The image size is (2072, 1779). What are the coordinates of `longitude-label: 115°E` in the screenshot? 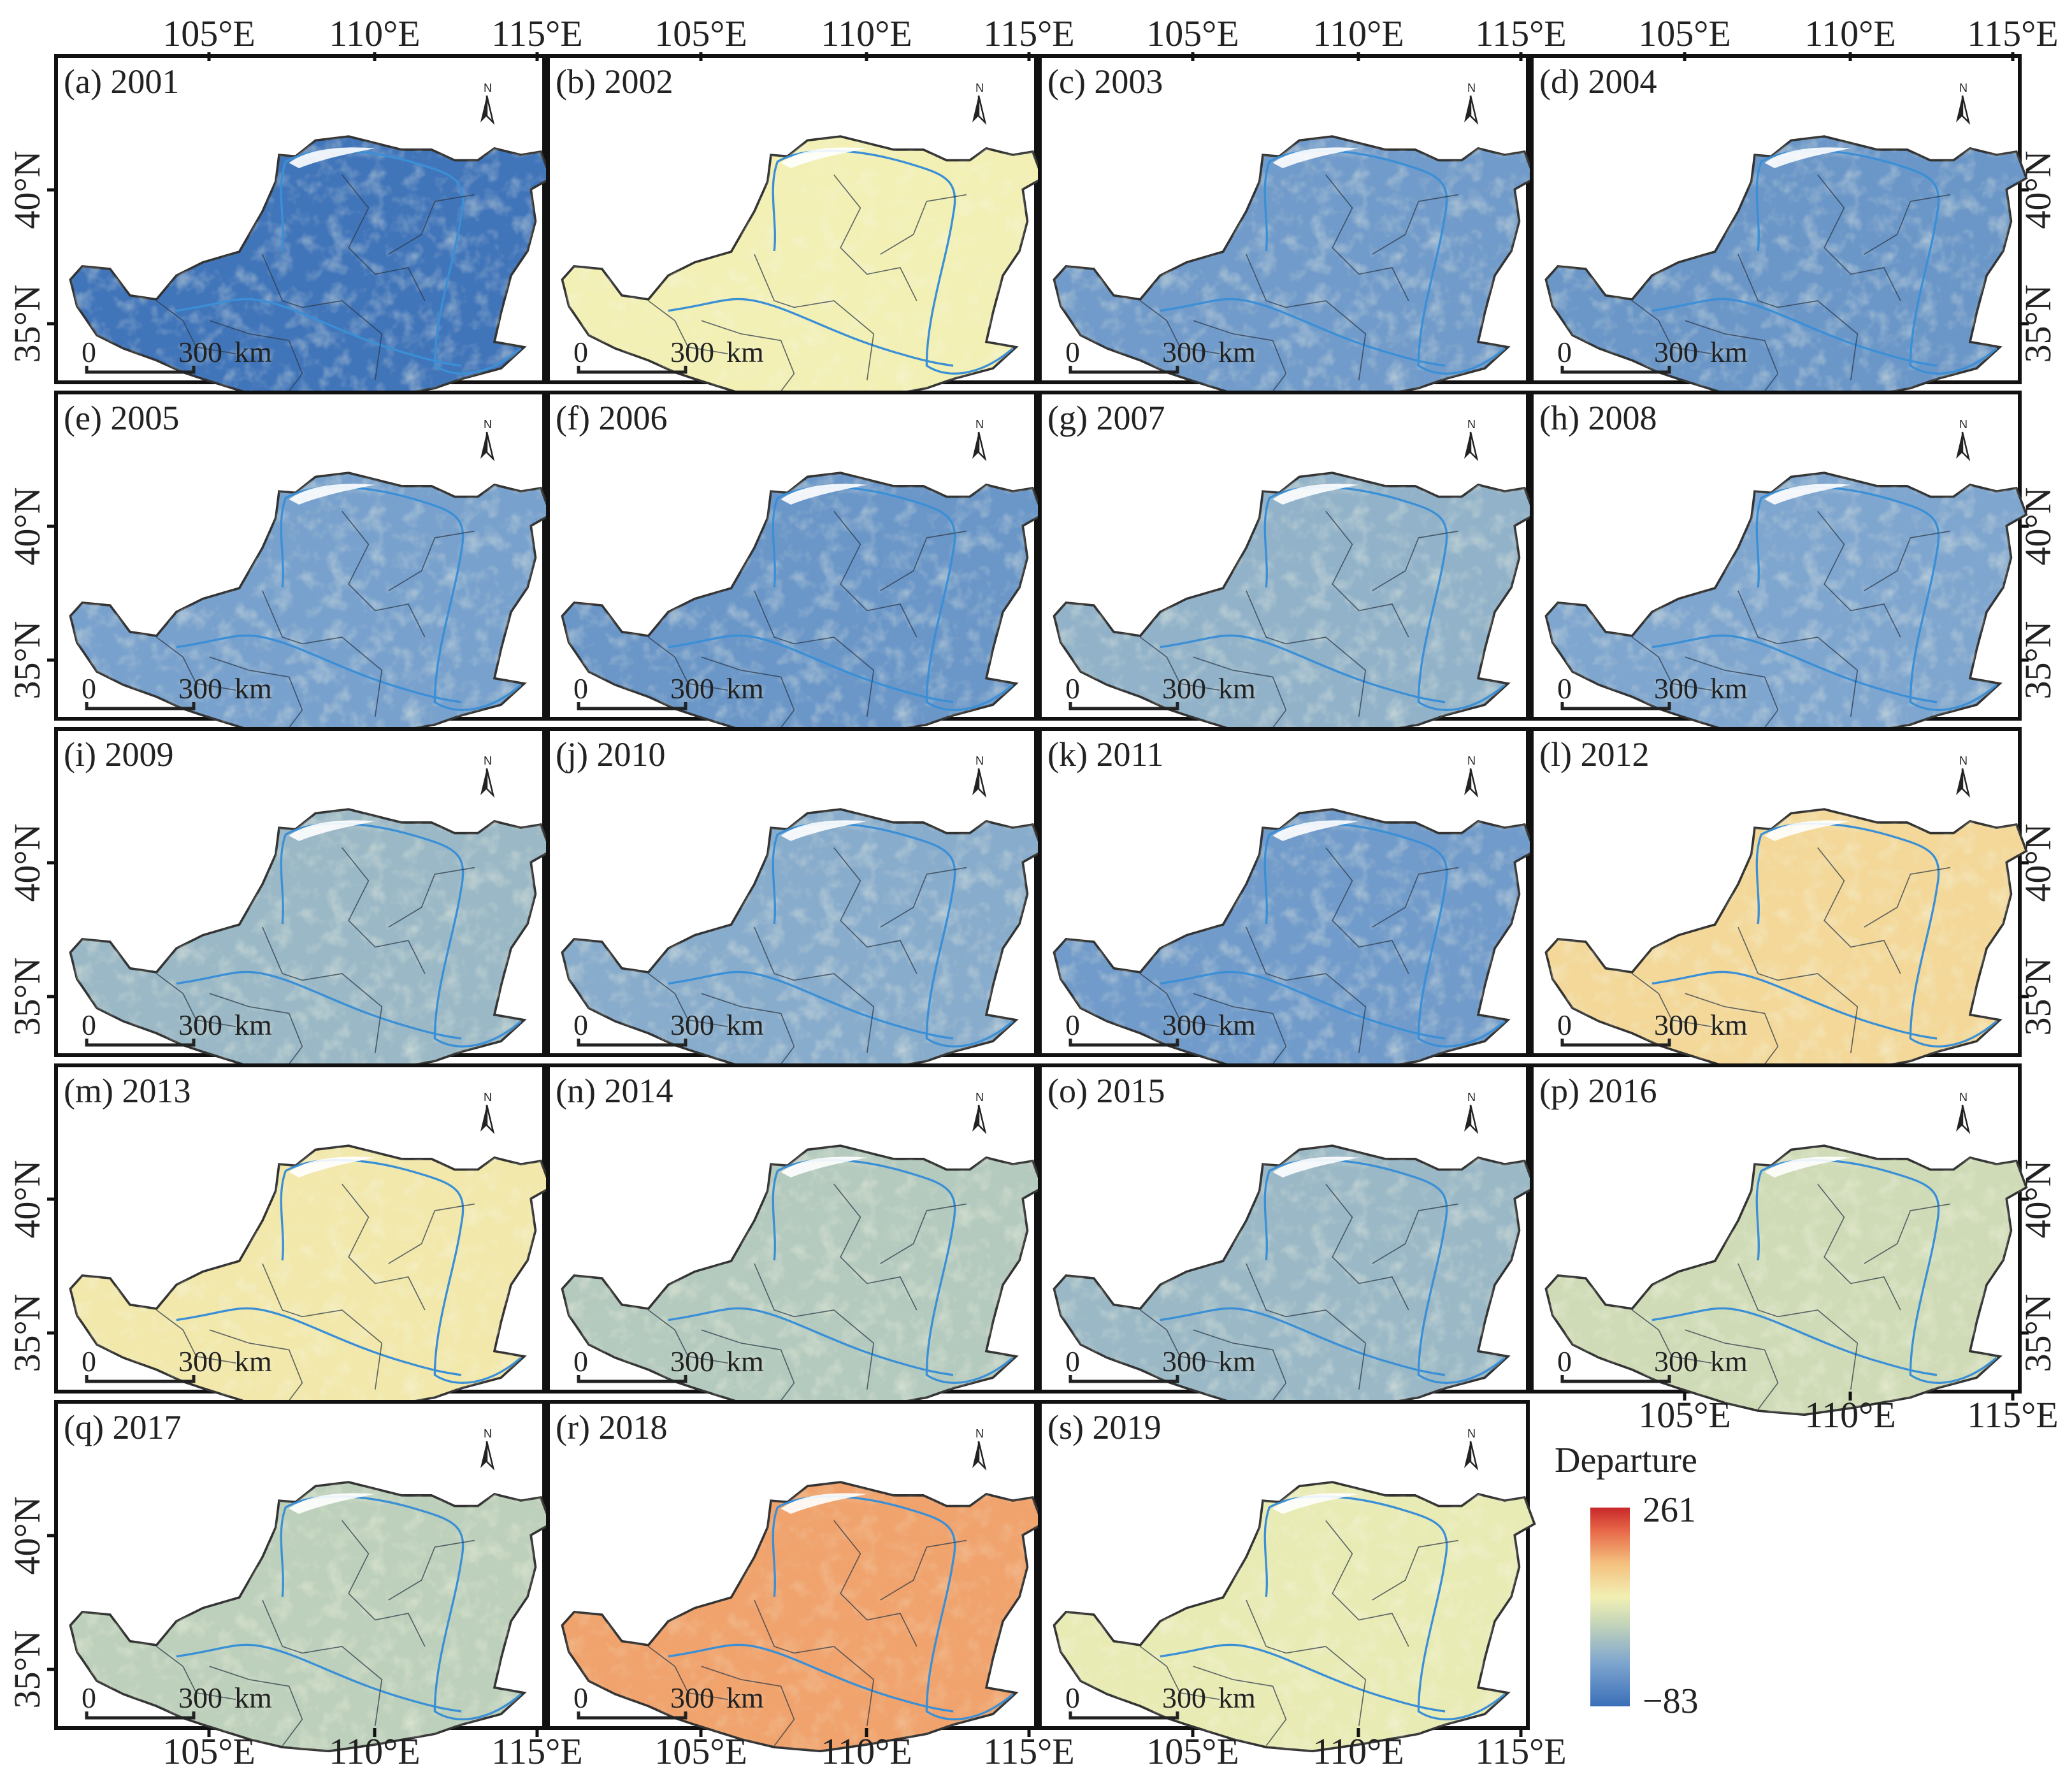 It's located at (1028, 1751).